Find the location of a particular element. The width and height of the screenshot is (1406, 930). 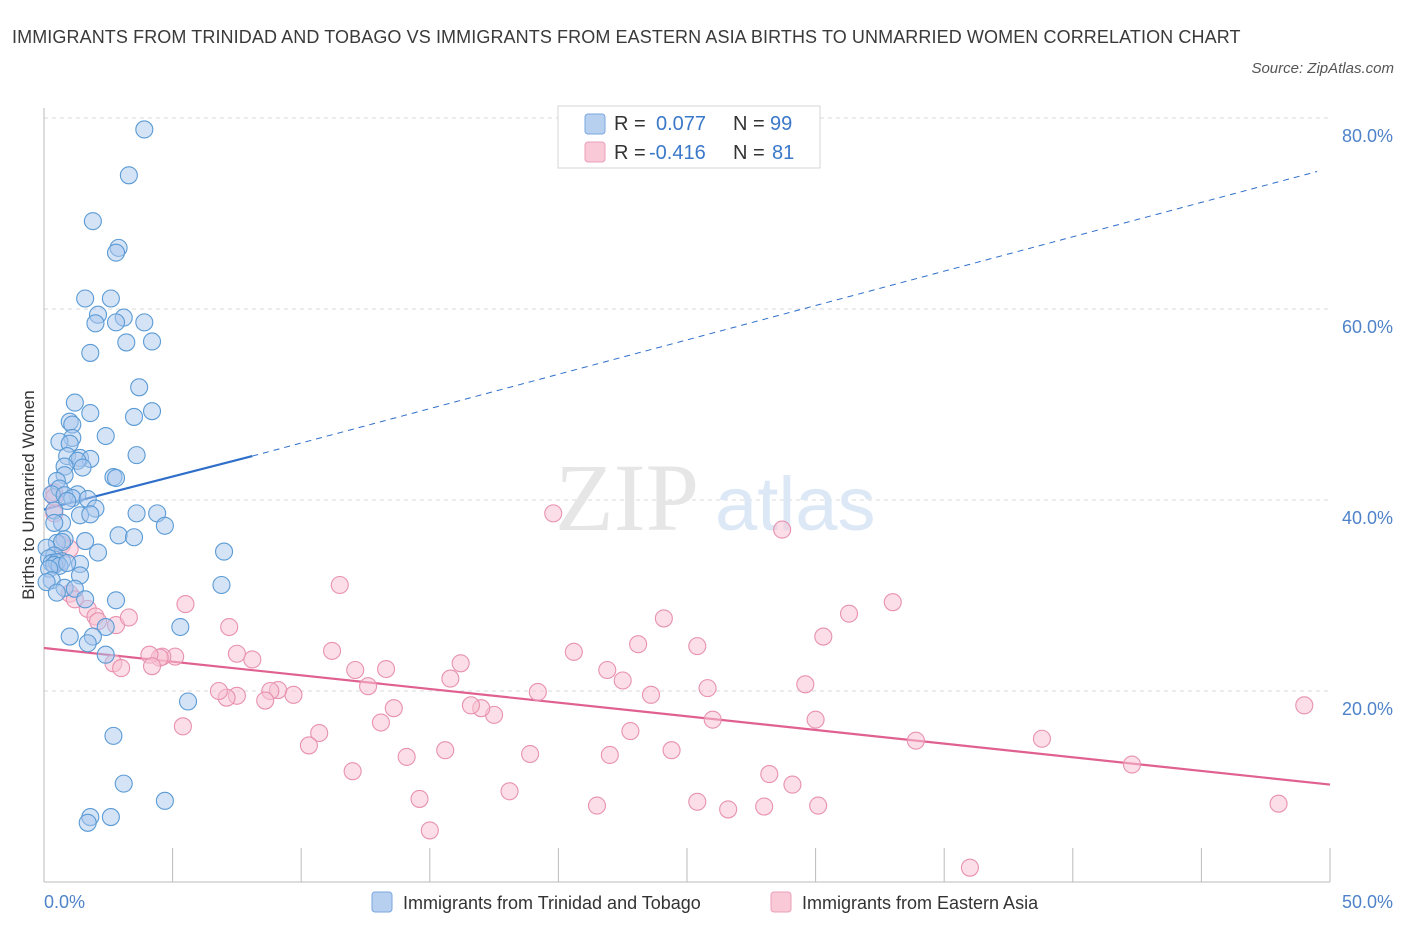

series-trinidad-points is located at coordinates (135, 476).